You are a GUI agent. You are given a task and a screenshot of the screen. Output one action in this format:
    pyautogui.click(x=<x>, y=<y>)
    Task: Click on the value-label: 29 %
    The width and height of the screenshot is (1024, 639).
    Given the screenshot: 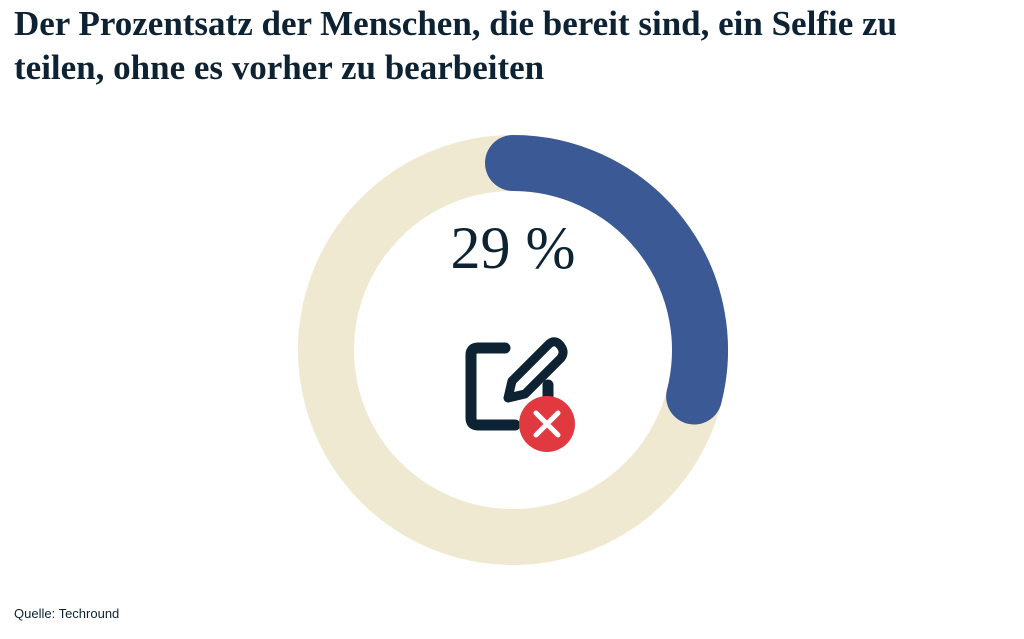 What is the action you would take?
    pyautogui.click(x=513, y=248)
    